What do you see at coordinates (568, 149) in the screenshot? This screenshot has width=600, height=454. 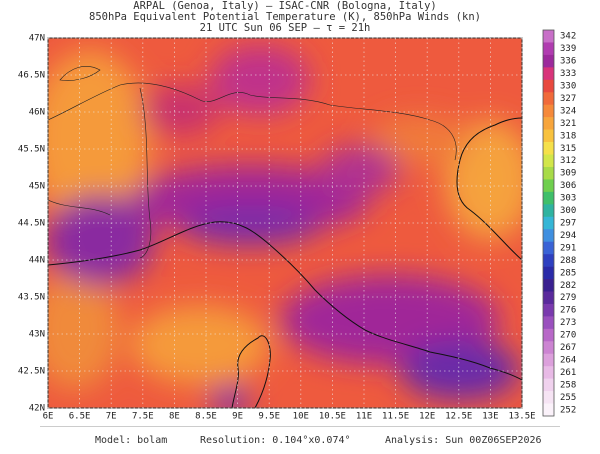 I see `colorbar-label: 315` at bounding box center [568, 149].